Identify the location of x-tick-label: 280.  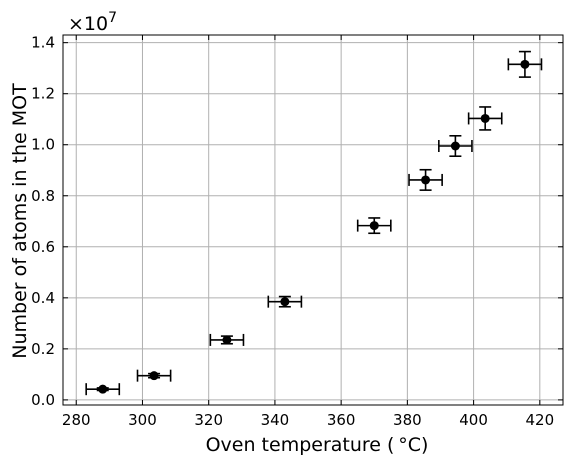
(76, 420).